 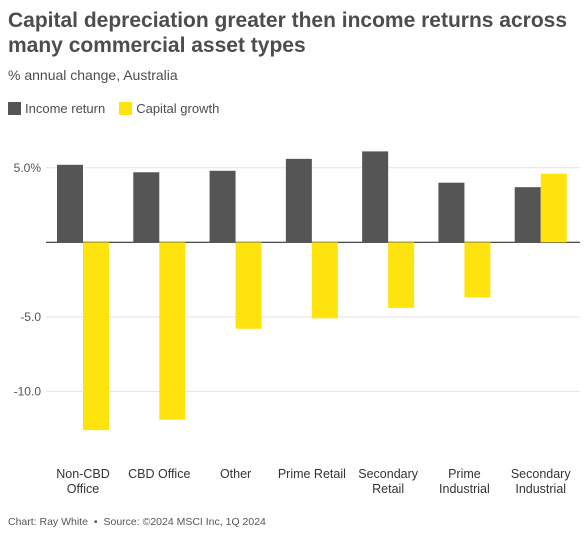 I want to click on x-tick-label: Other, so click(x=235, y=474).